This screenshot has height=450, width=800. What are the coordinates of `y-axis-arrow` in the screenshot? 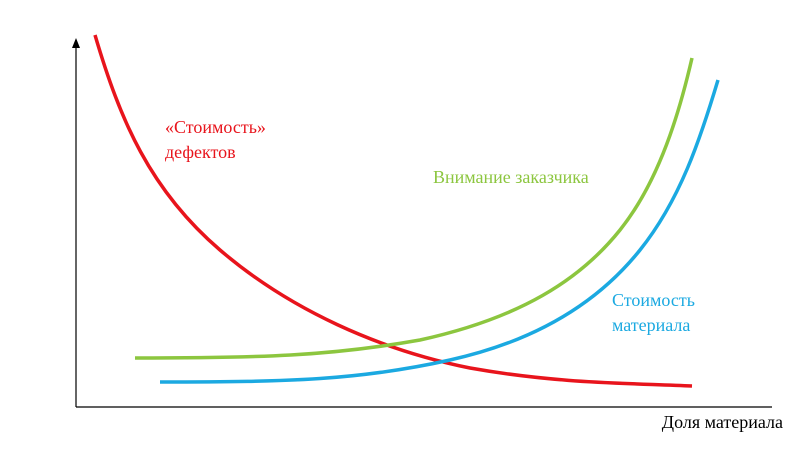 It's located at (76, 43).